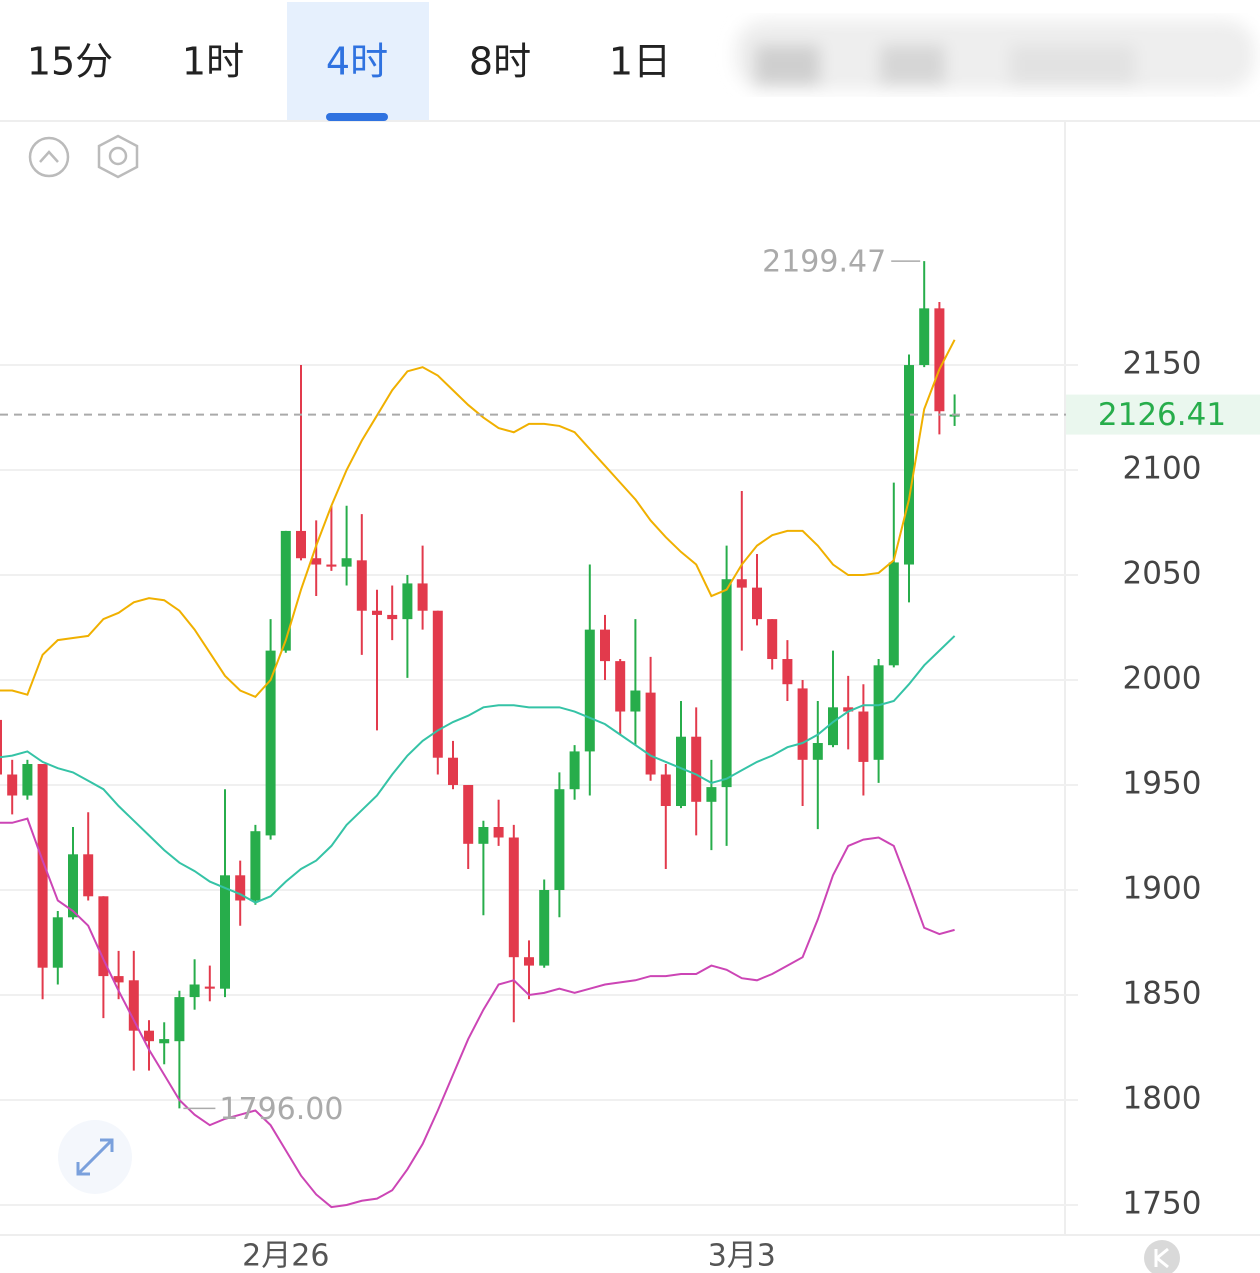 The image size is (1260, 1273). I want to click on blurred-area, so click(1072, 65).